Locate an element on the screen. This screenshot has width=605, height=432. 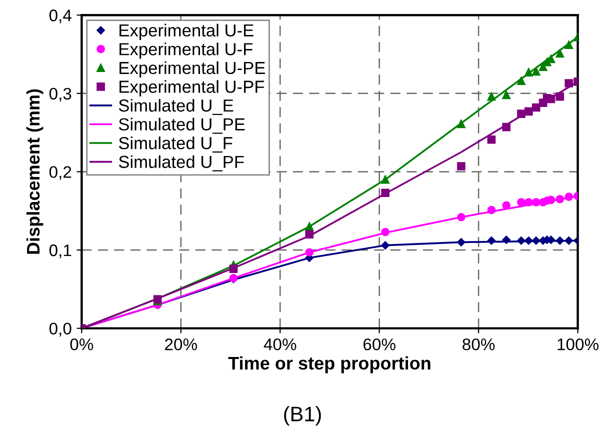
text: (B1) is located at coordinates (302, 416).